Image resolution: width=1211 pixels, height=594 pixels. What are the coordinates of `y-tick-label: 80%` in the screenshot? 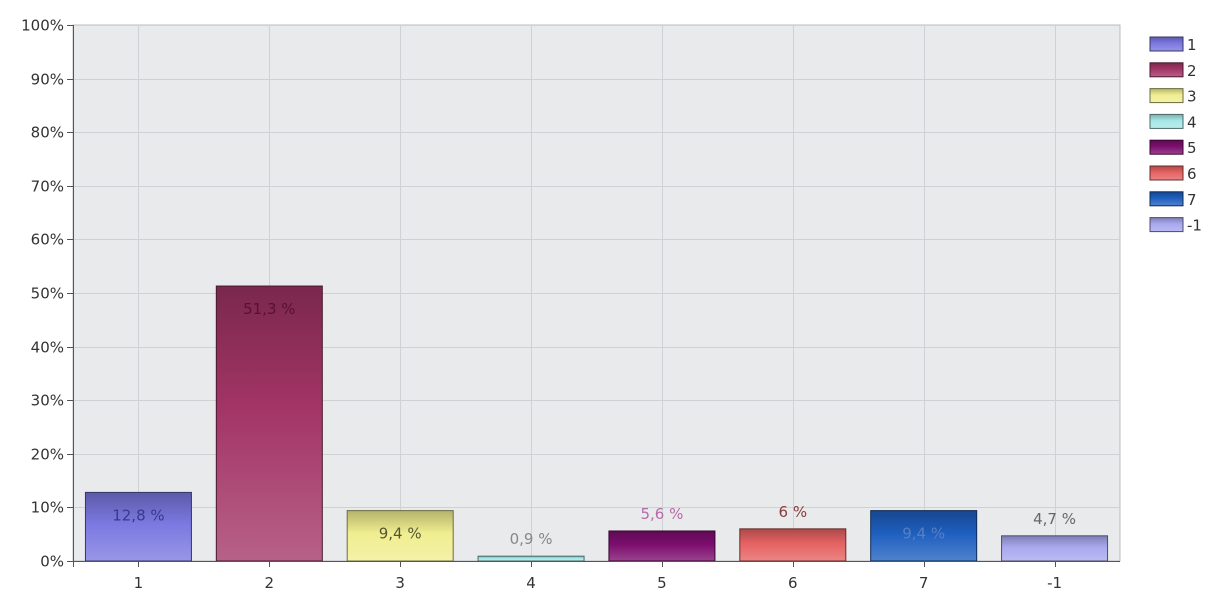 It's located at (47, 133).